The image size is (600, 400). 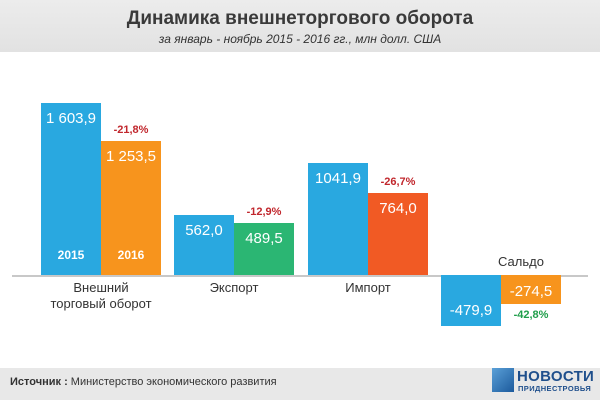 What do you see at coordinates (264, 238) in the screenshot?
I see `value-label-2016-2: 489,5` at bounding box center [264, 238].